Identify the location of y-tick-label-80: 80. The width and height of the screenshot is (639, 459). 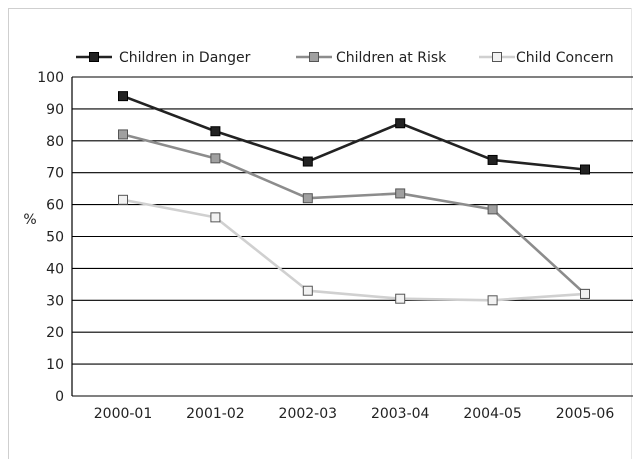
(55, 142).